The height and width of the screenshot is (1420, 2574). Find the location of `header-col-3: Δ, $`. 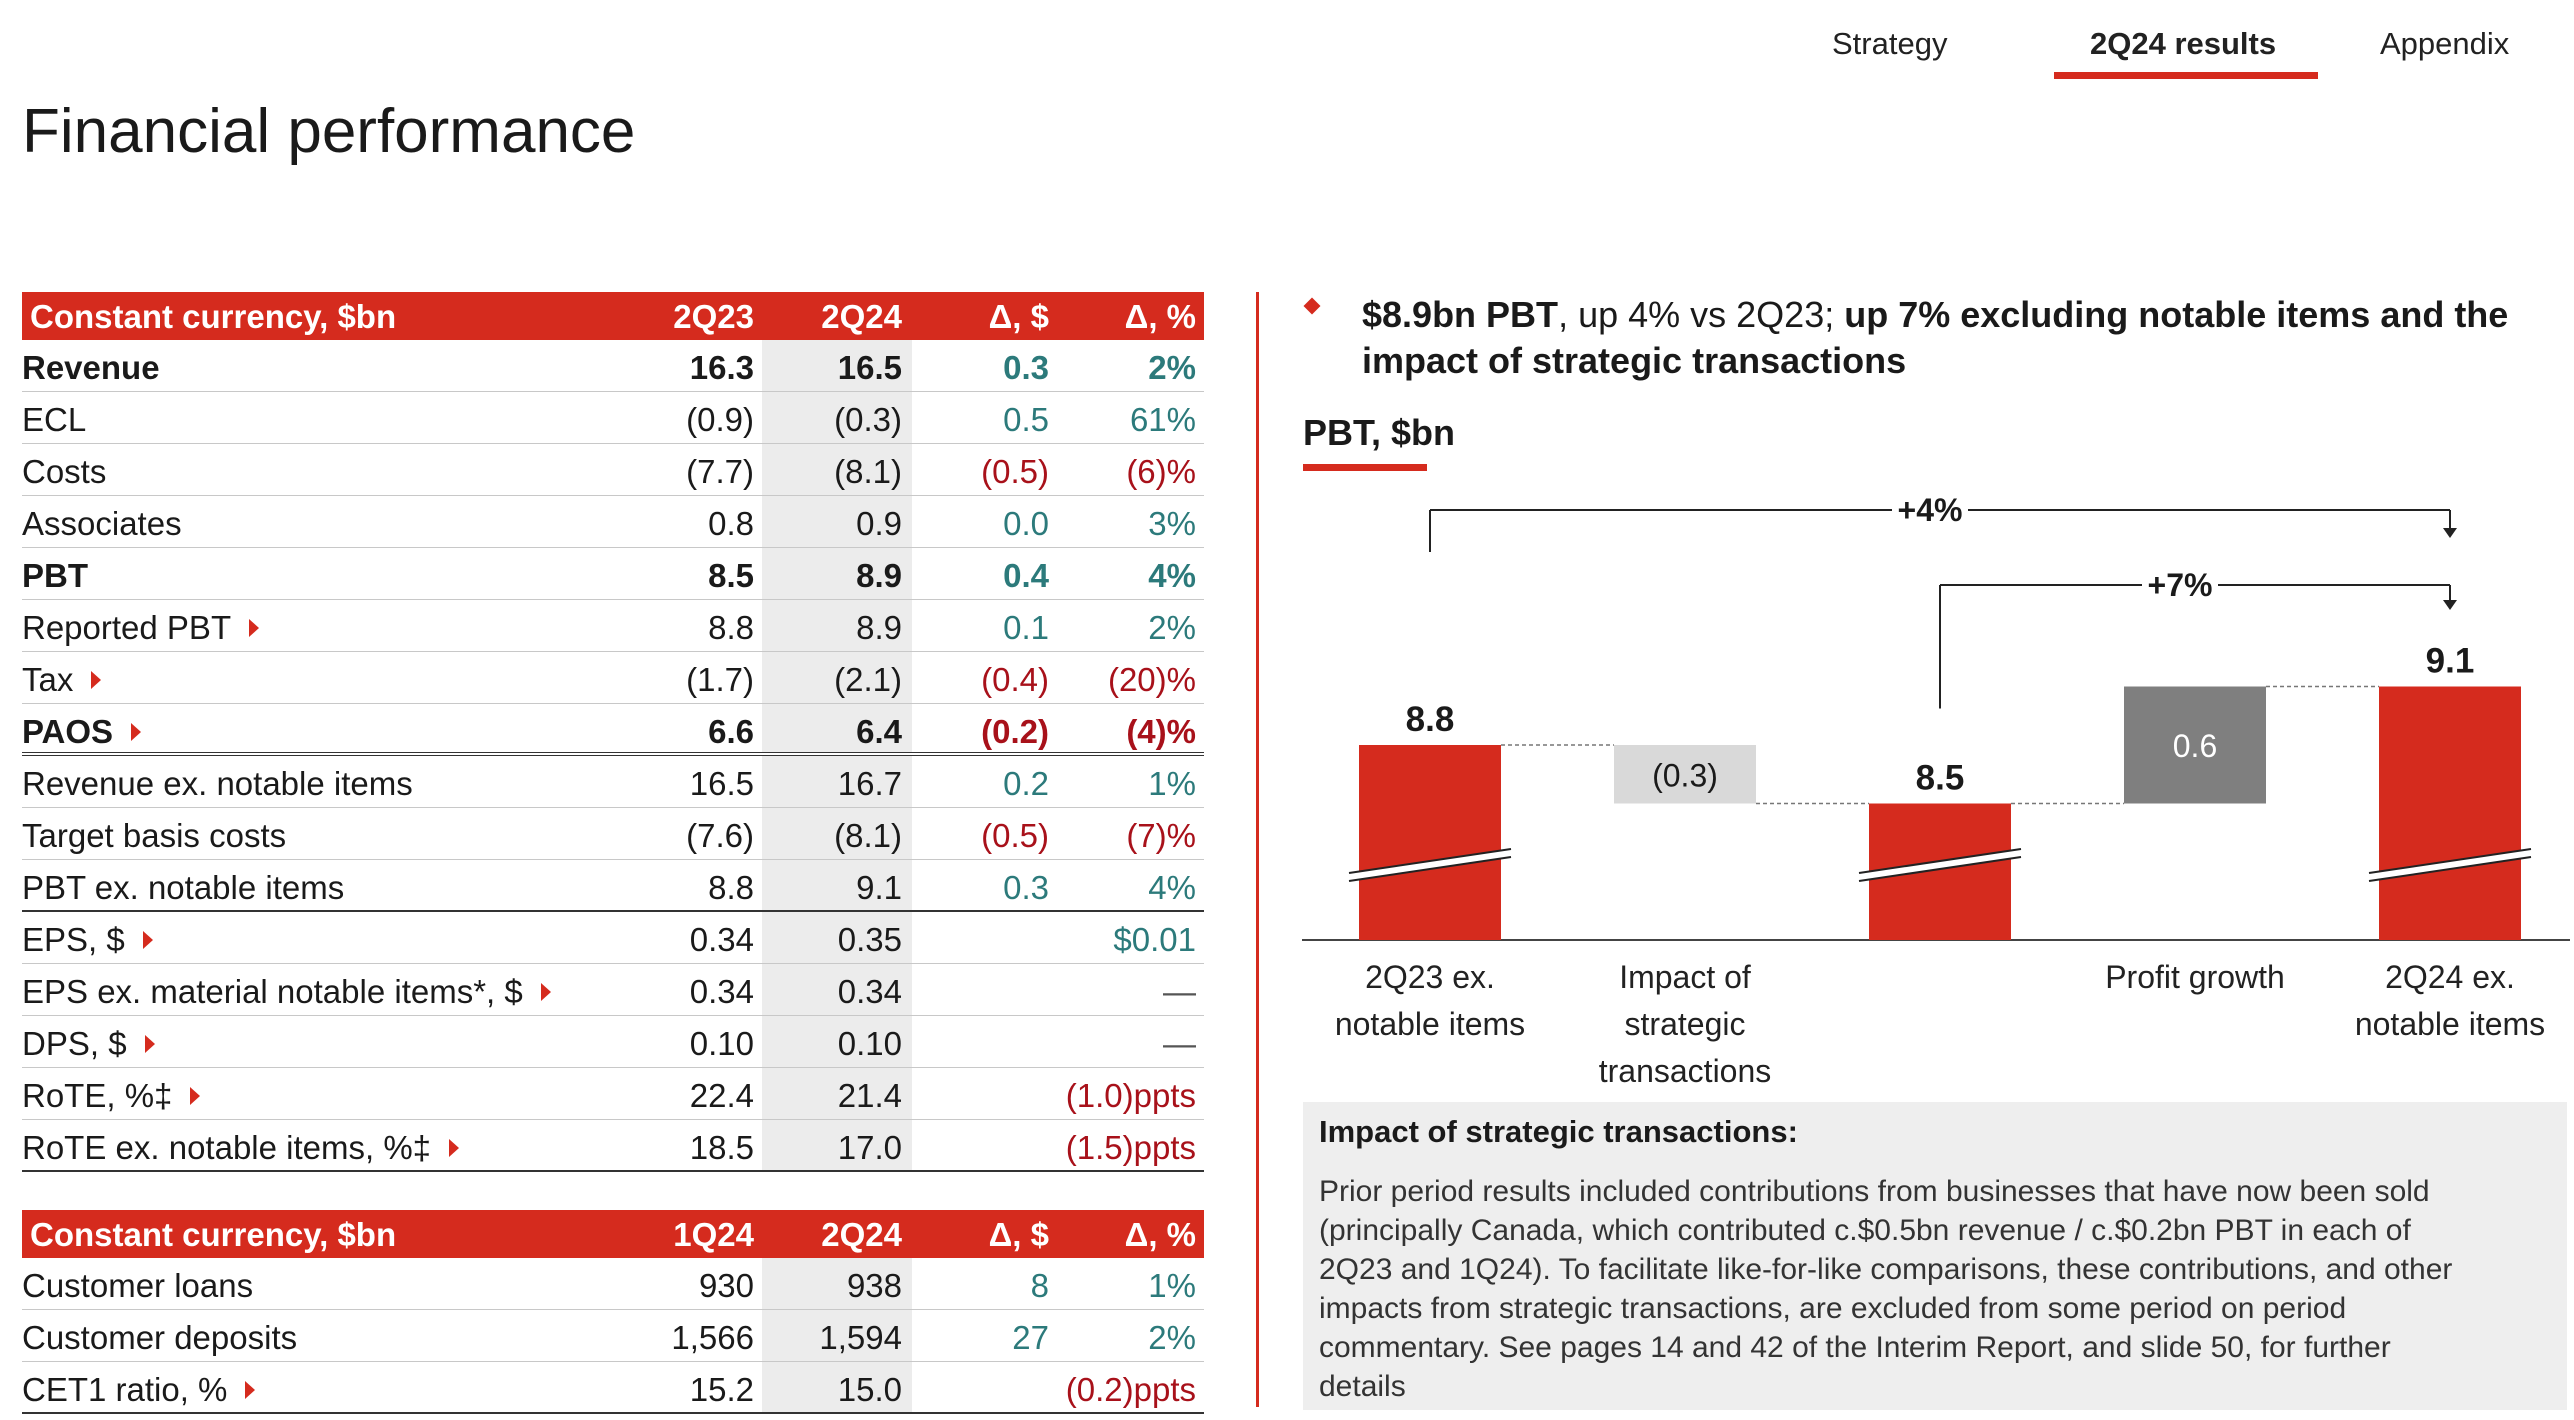

header-col-3: Δ, $ is located at coordinates (1018, 316).